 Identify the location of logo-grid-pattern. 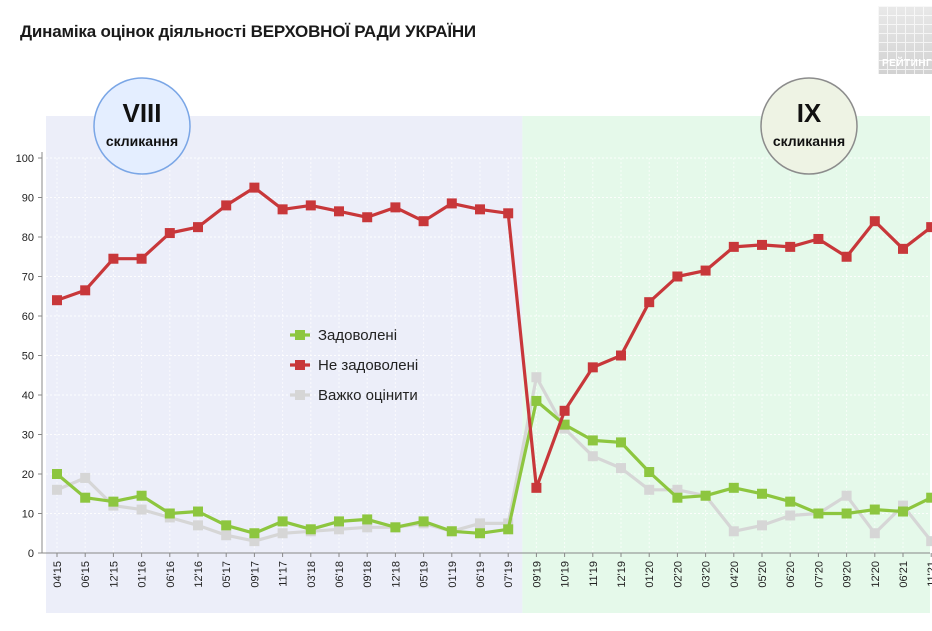
(905, 40).